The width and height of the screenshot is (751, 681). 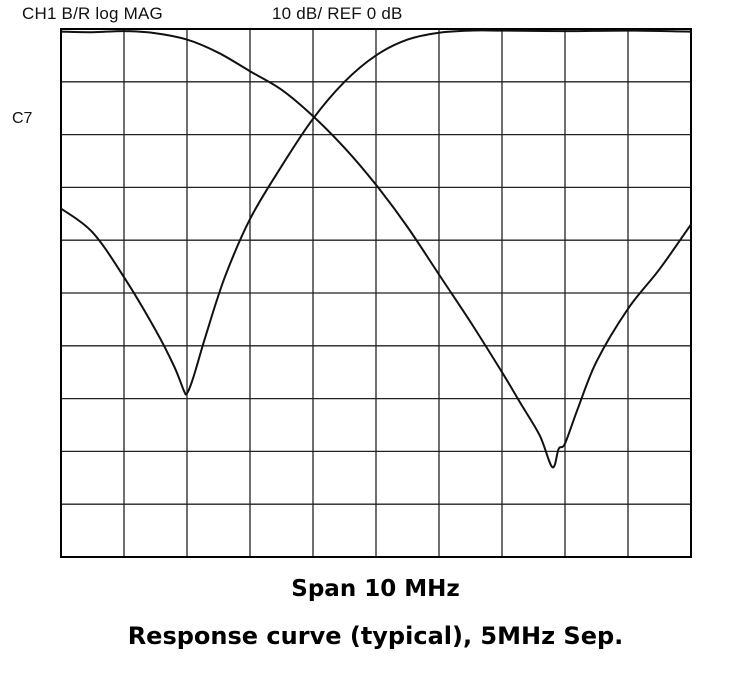 What do you see at coordinates (375, 636) in the screenshot?
I see `caption-title: Response curve (typical), 5MHz Sep.` at bounding box center [375, 636].